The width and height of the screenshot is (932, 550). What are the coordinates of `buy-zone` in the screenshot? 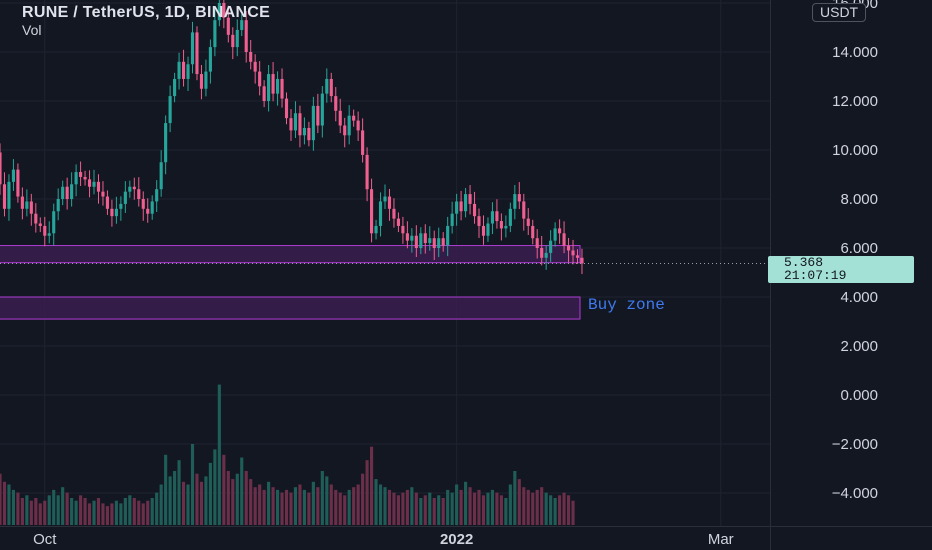 It's located at (290, 308).